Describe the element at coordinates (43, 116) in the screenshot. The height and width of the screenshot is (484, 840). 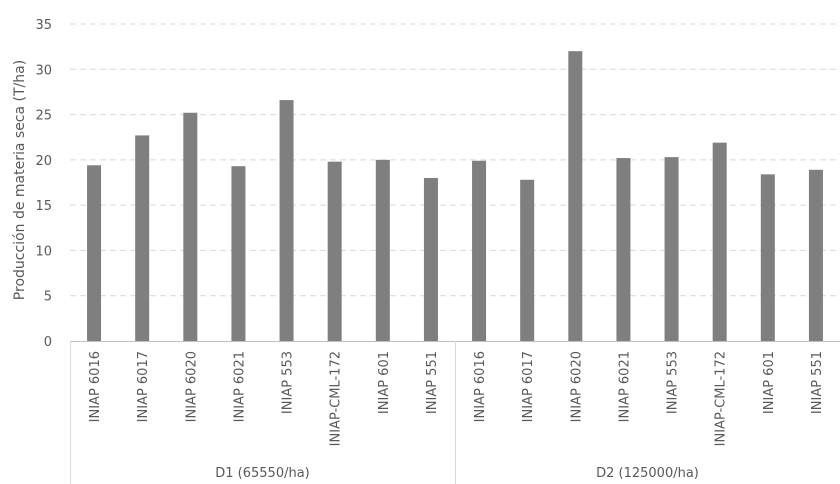
I see `y-tick-label: 25` at that location.